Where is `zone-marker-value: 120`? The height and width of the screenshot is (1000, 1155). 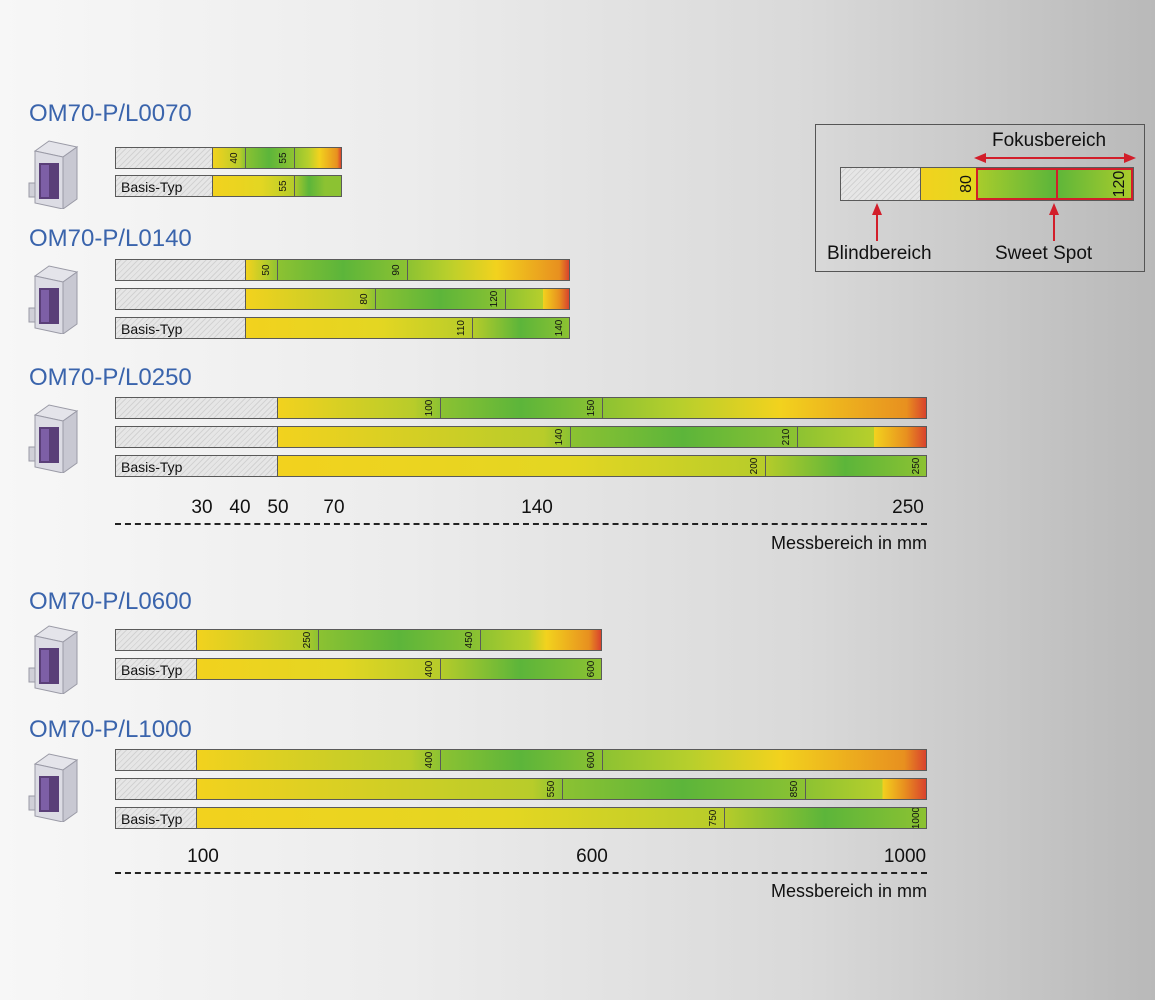 zone-marker-value: 120 is located at coordinates (494, 299).